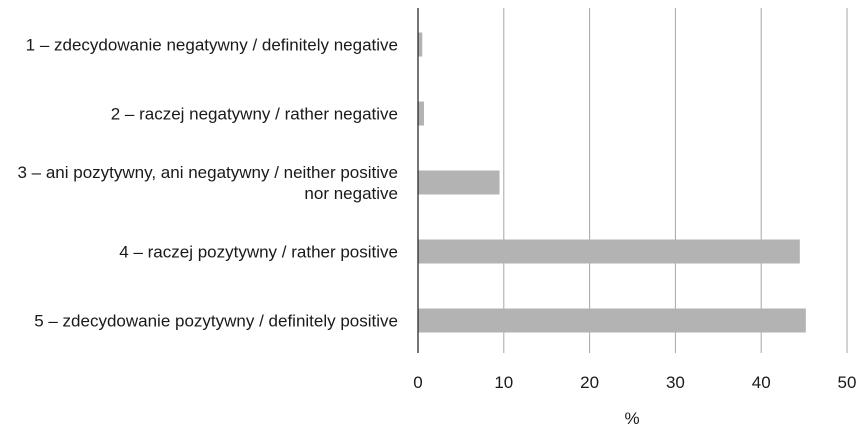 The image size is (862, 431). What do you see at coordinates (254, 114) in the screenshot?
I see `category-label-2: 2 – raczej negatywny / rather negative` at bounding box center [254, 114].